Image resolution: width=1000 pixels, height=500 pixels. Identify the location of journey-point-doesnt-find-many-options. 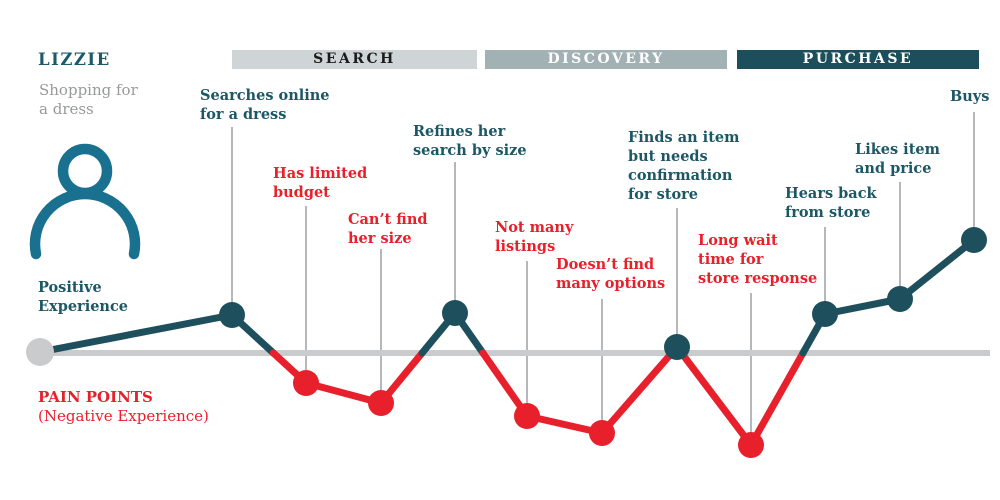
(602, 433).